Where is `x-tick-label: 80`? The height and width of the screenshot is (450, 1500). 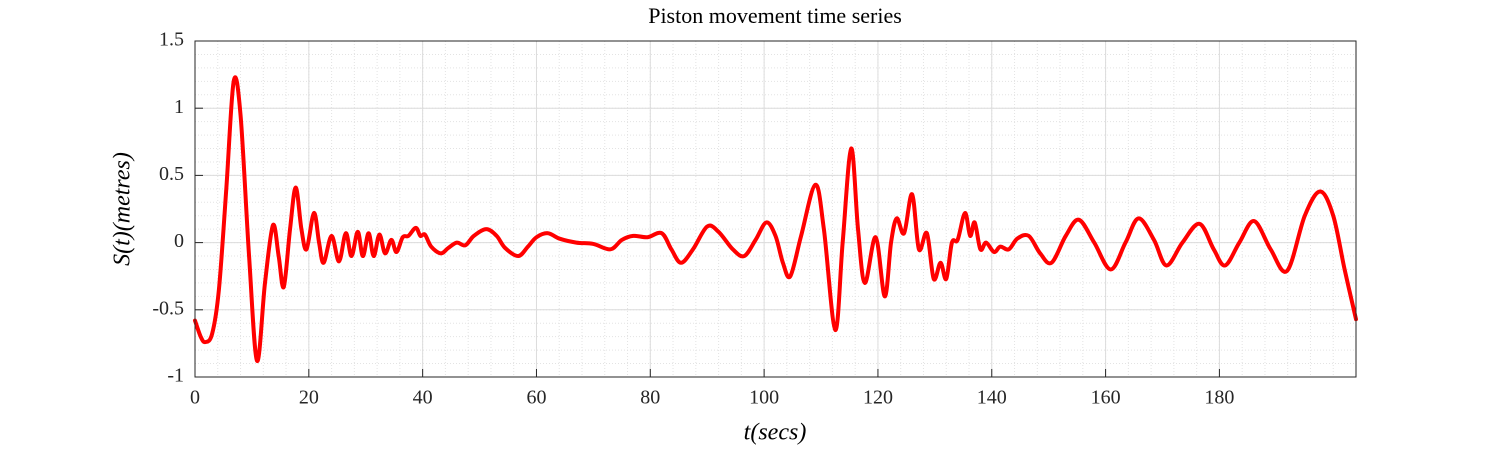 x-tick-label: 80 is located at coordinates (650, 398).